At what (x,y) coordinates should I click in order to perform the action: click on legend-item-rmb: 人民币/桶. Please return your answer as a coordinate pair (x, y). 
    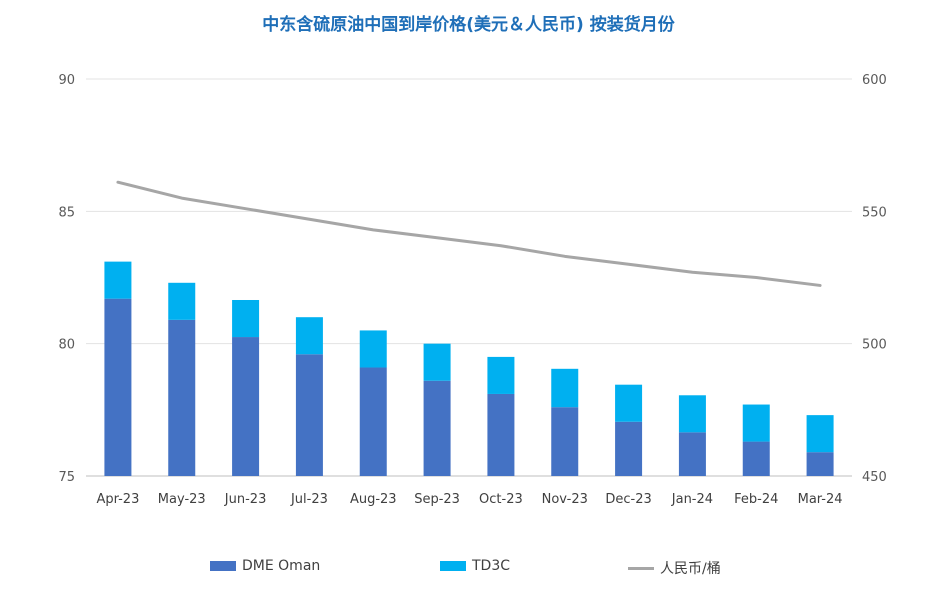
    Looking at the image, I should click on (674, 568).